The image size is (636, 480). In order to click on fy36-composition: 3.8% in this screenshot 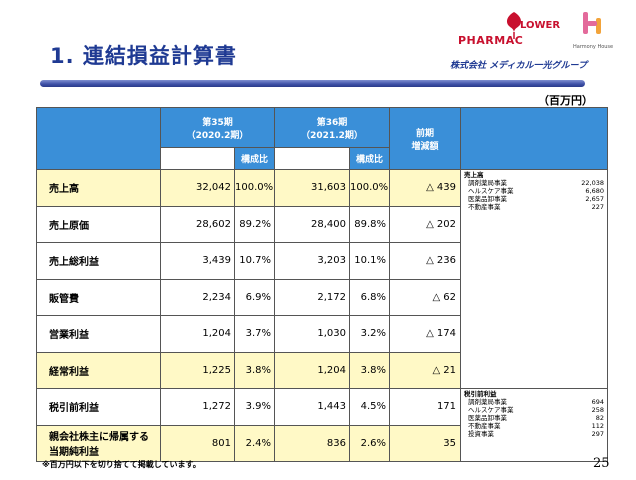, I will do `click(370, 370)`.